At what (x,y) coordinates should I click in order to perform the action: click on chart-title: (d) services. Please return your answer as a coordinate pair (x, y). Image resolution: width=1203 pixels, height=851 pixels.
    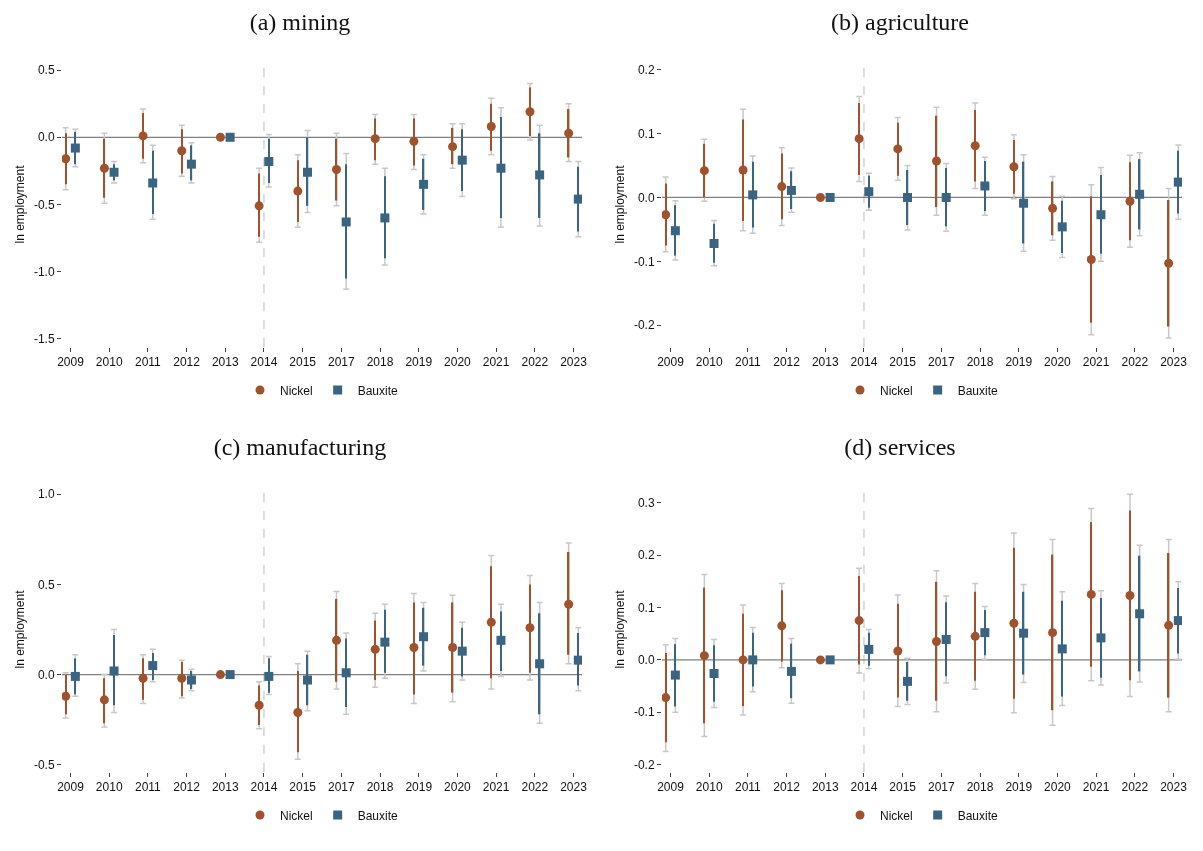
    Looking at the image, I should click on (900, 446).